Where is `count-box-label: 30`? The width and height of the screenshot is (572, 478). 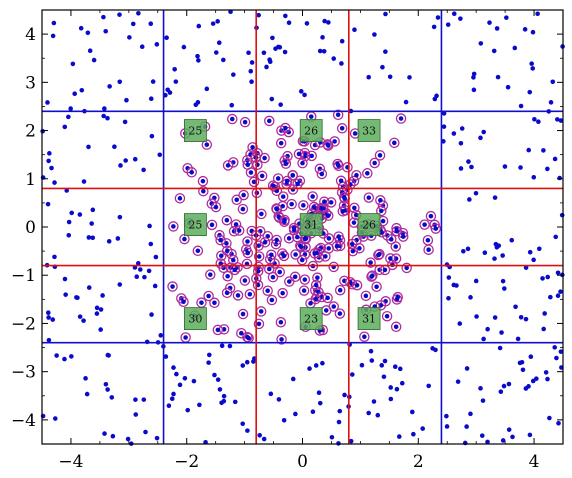
count-box-label: 30 is located at coordinates (195, 319).